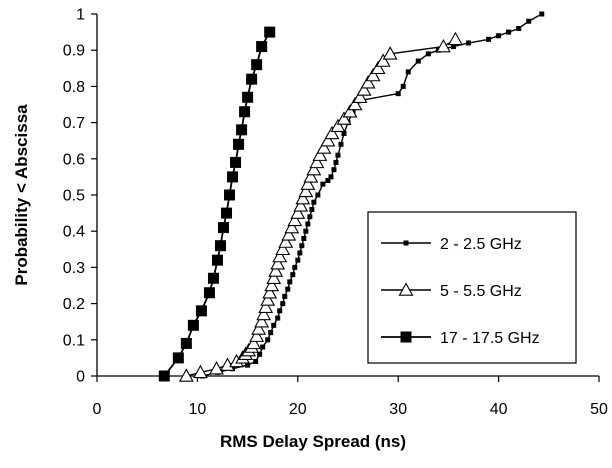 Image resolution: width=612 pixels, height=468 pixels. I want to click on x-tick-label: 30, so click(398, 409).